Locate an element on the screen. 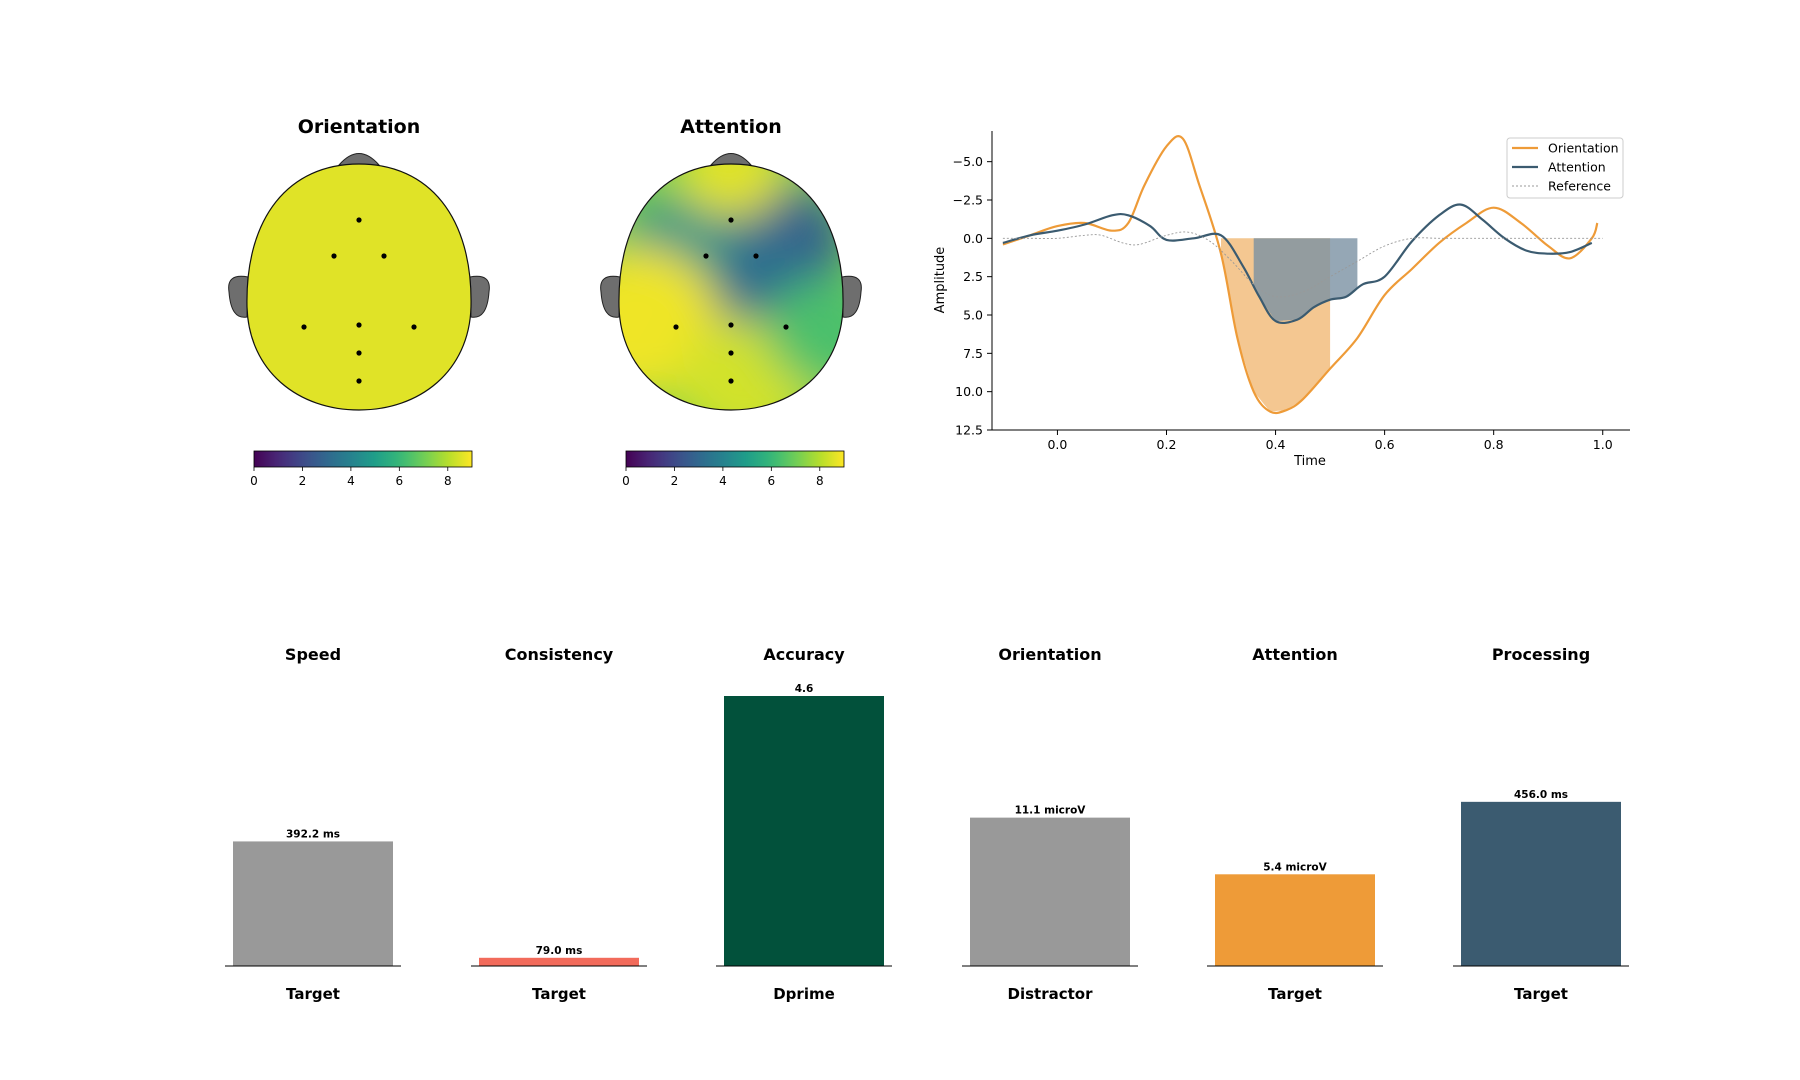 Image resolution: width=1800 pixels, height=1080 pixels. nose-shape is located at coordinates (359, 159).